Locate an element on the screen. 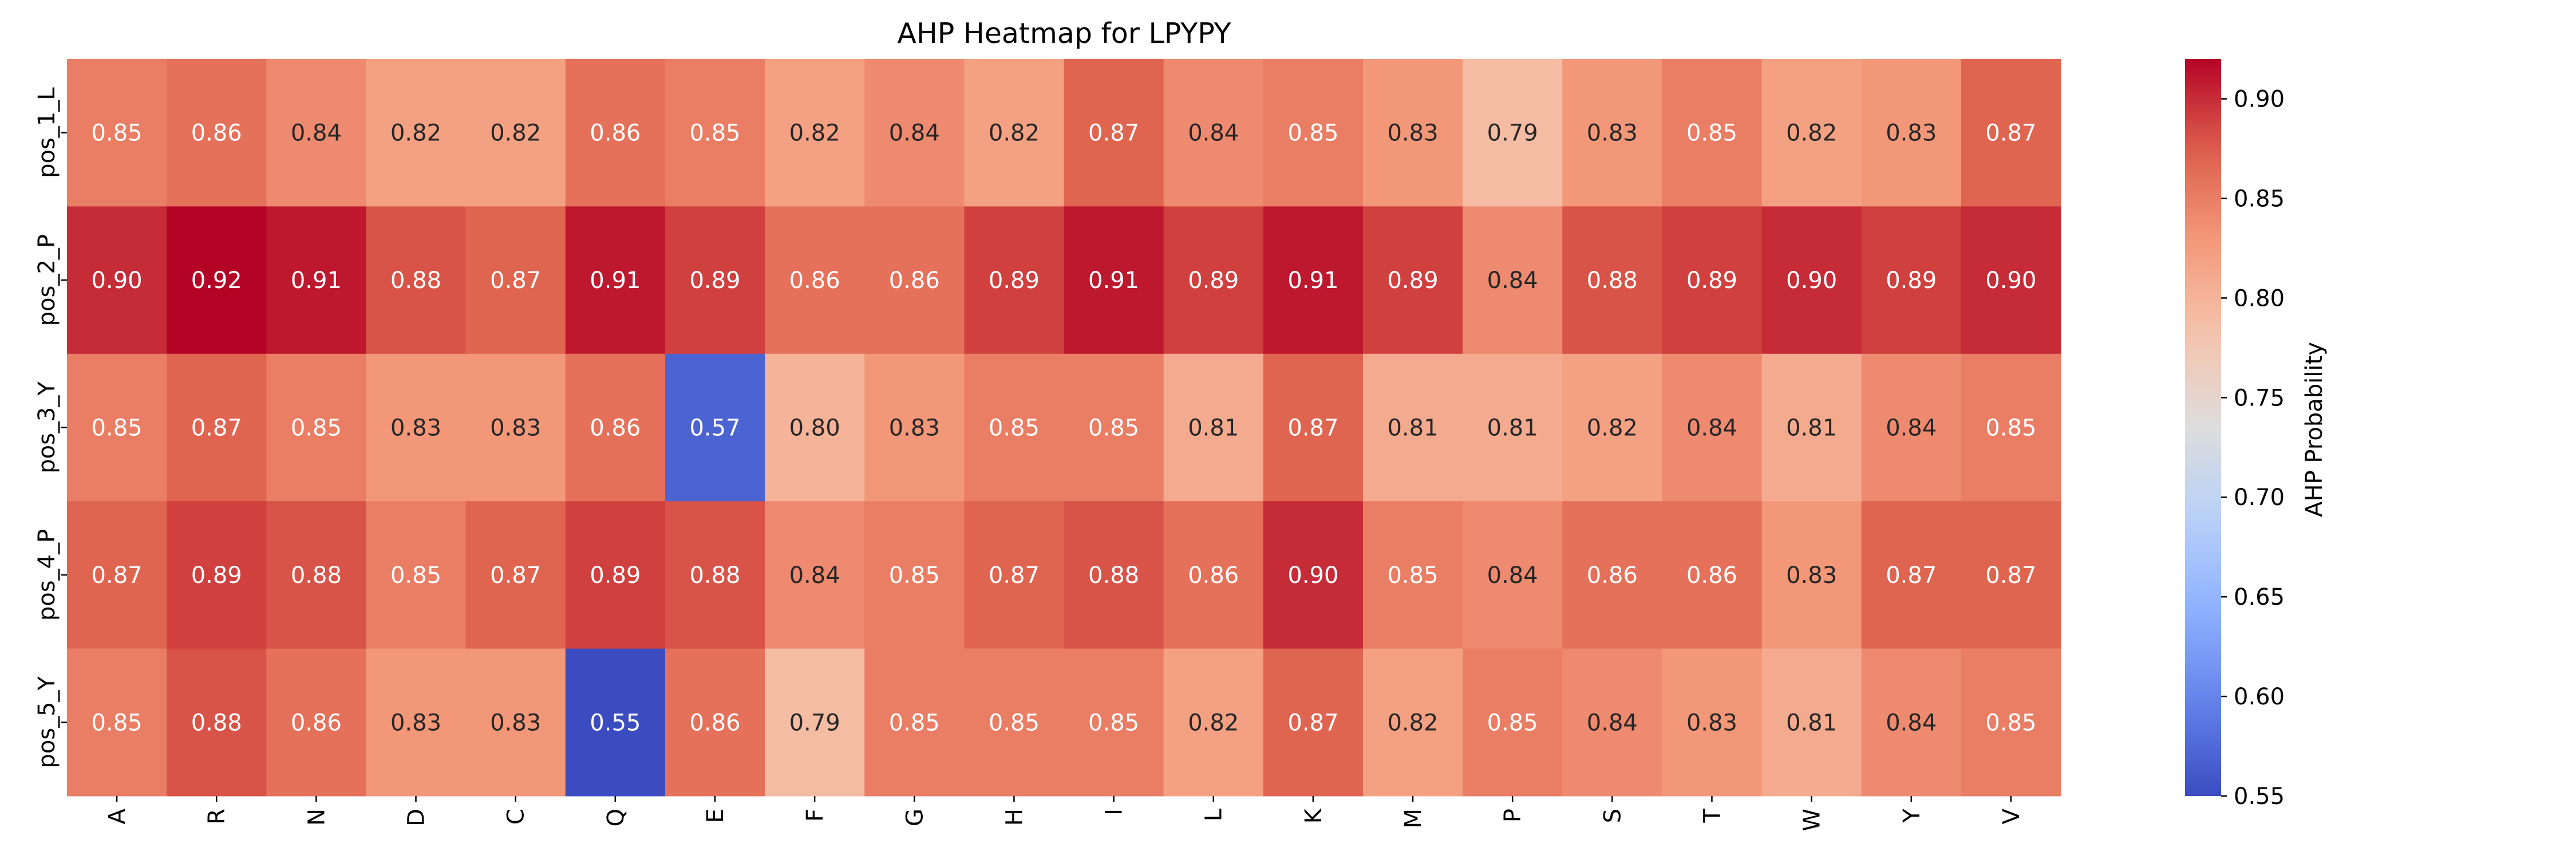 This screenshot has height=859, width=2576. x-tick-label: G is located at coordinates (915, 817).